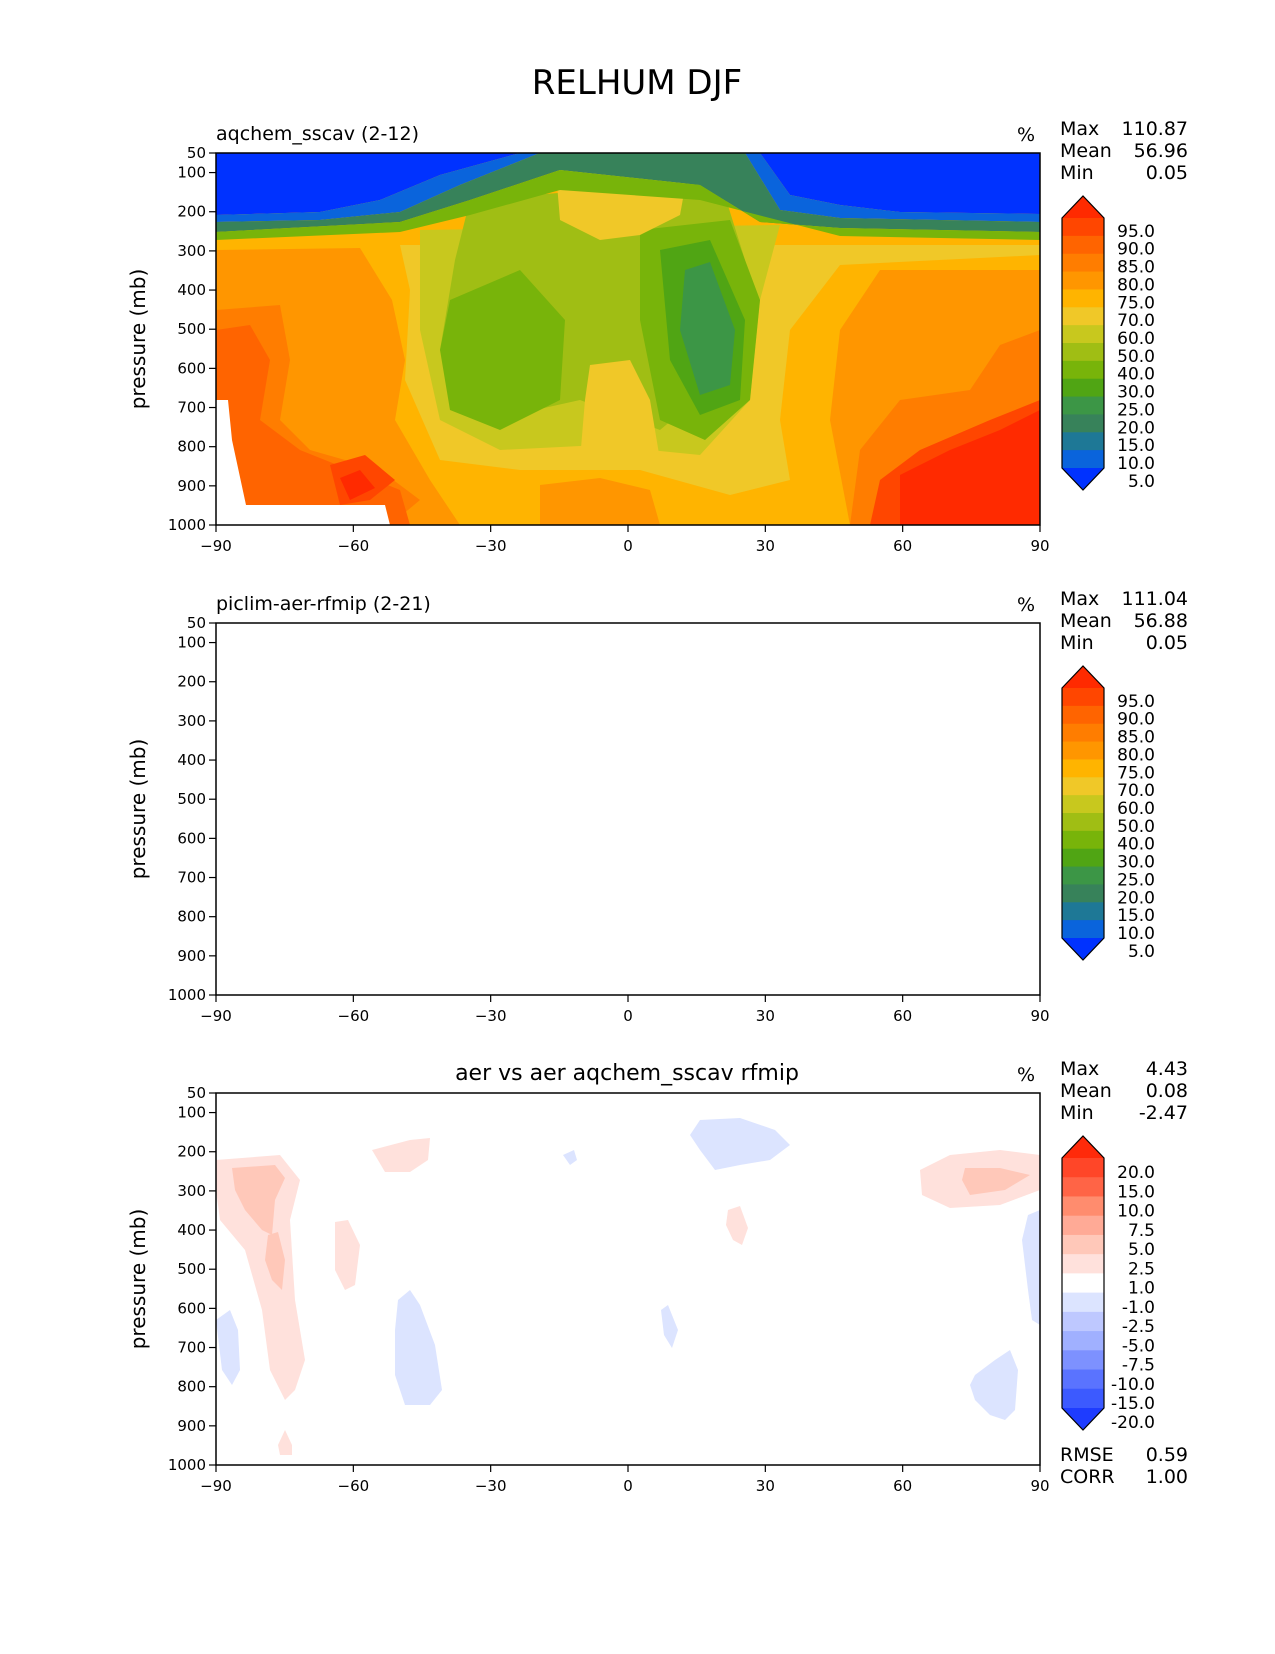  What do you see at coordinates (1136, 863) in the screenshot?
I see `colorbar-label: 30.0` at bounding box center [1136, 863].